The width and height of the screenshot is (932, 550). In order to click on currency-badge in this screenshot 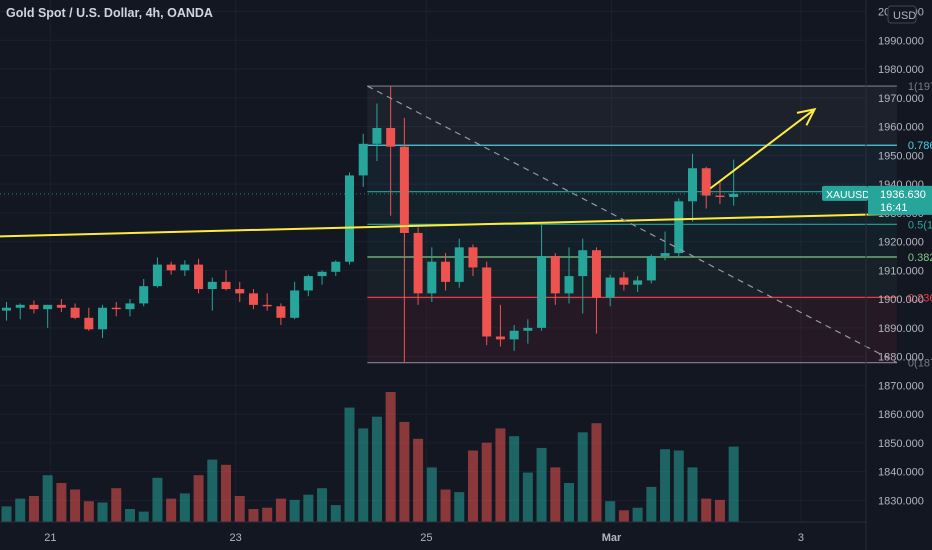, I will do `click(902, 14)`.